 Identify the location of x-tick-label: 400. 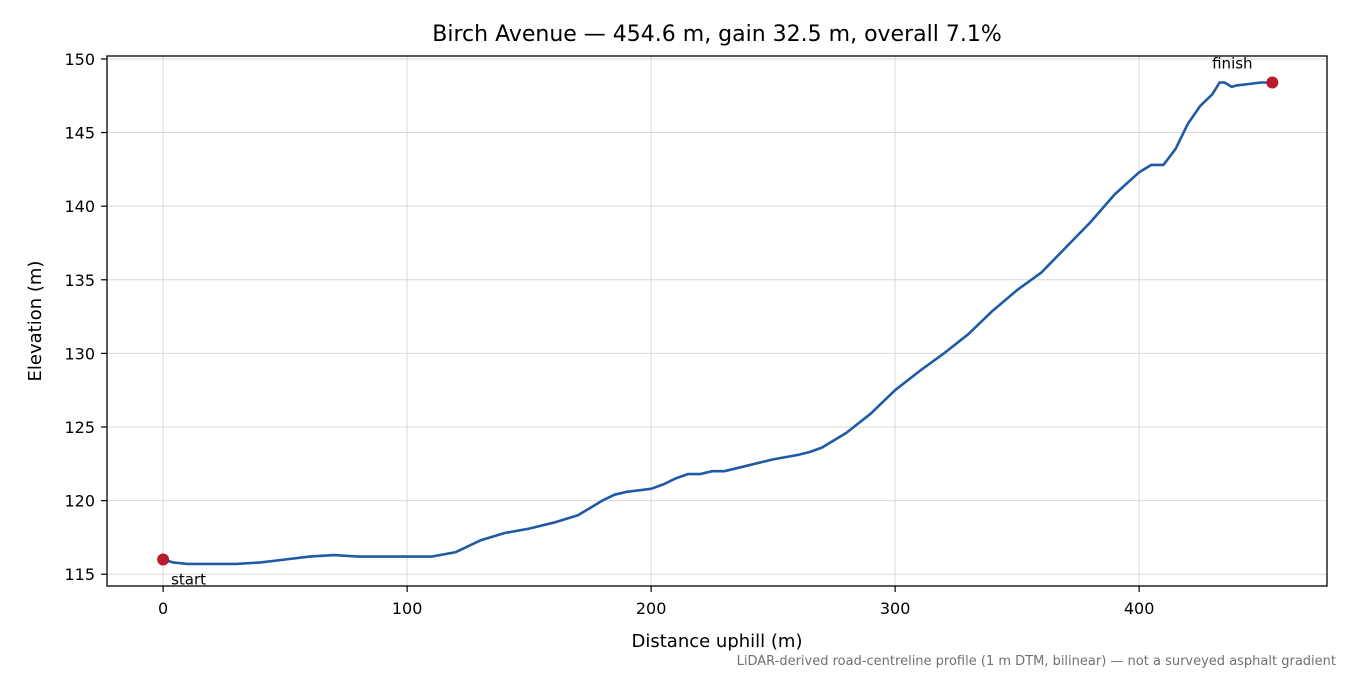
(1139, 608).